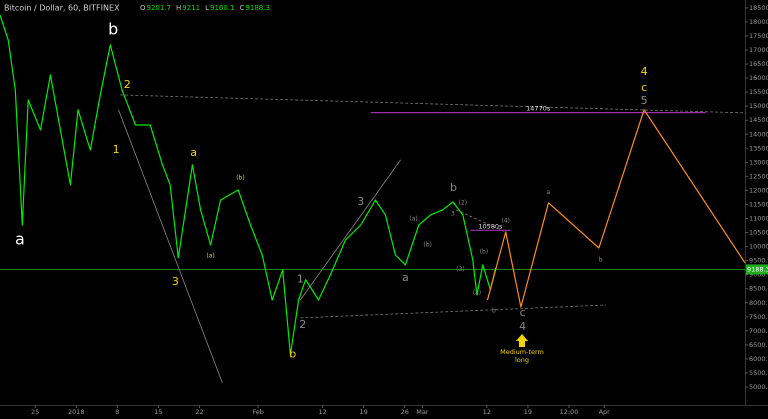  I want to click on x-tick-label: 12:00, so click(569, 412).